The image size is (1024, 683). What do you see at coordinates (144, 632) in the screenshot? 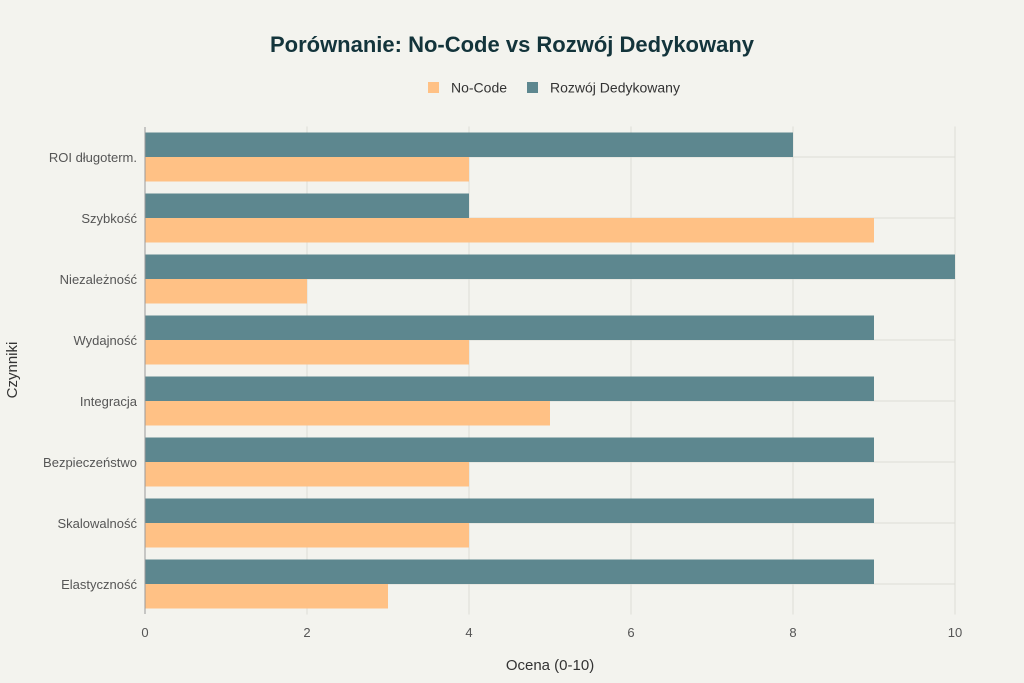
I see `x-tick-label: 0` at bounding box center [144, 632].